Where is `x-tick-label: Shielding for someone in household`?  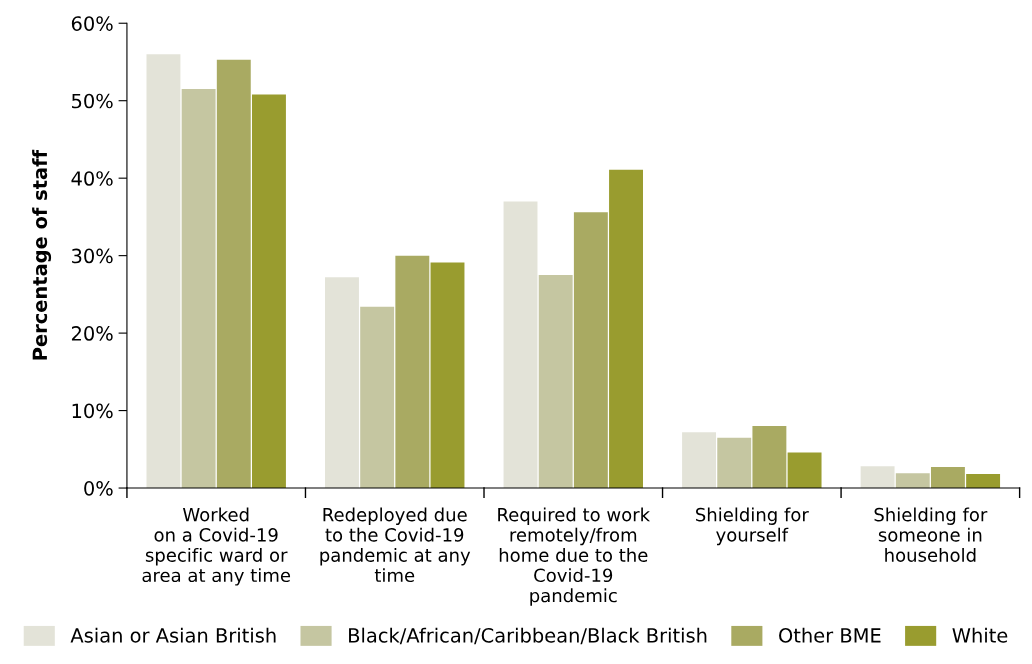
x-tick-label: Shielding for someone in household is located at coordinates (931, 534).